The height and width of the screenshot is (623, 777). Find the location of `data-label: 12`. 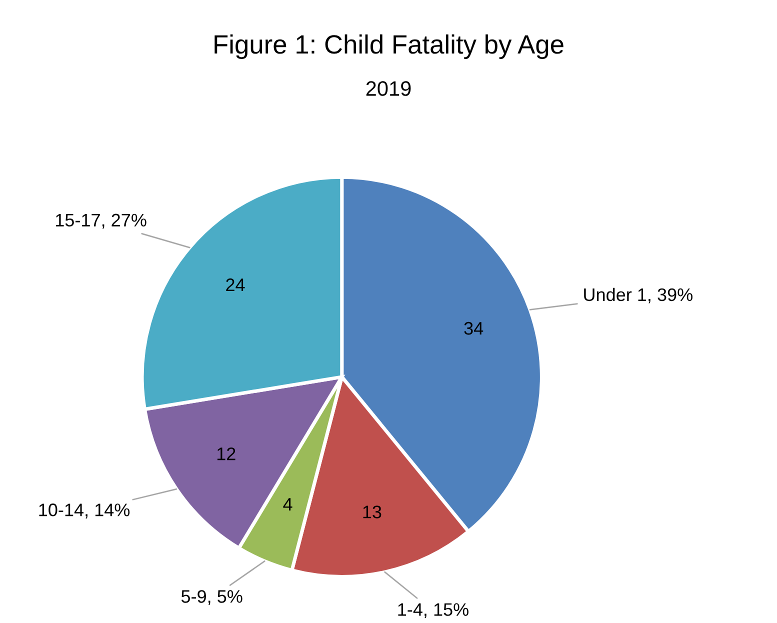

data-label: 12 is located at coordinates (226, 453).